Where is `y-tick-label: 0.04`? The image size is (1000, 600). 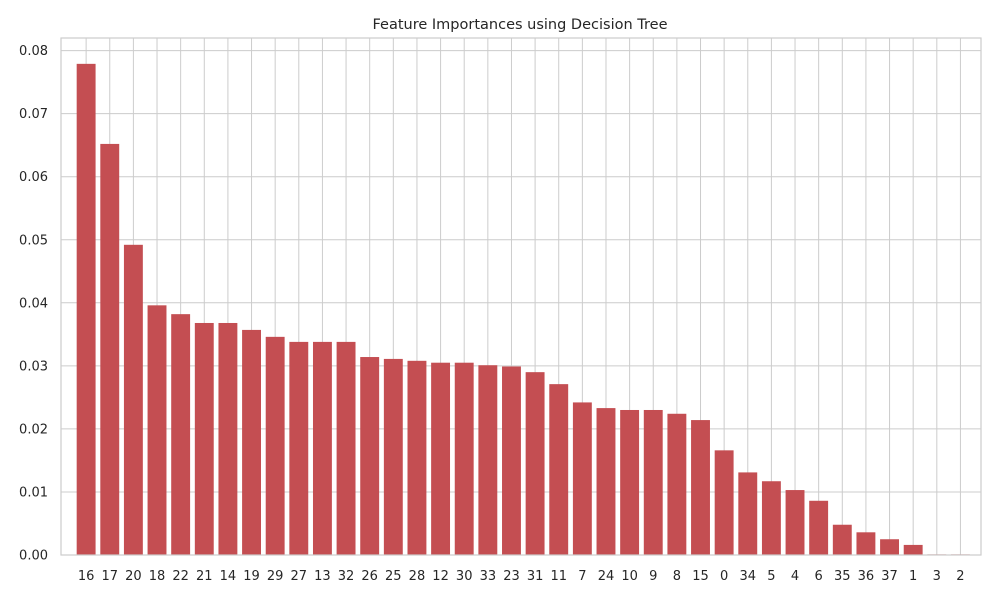
y-tick-label: 0.04 is located at coordinates (33, 303).